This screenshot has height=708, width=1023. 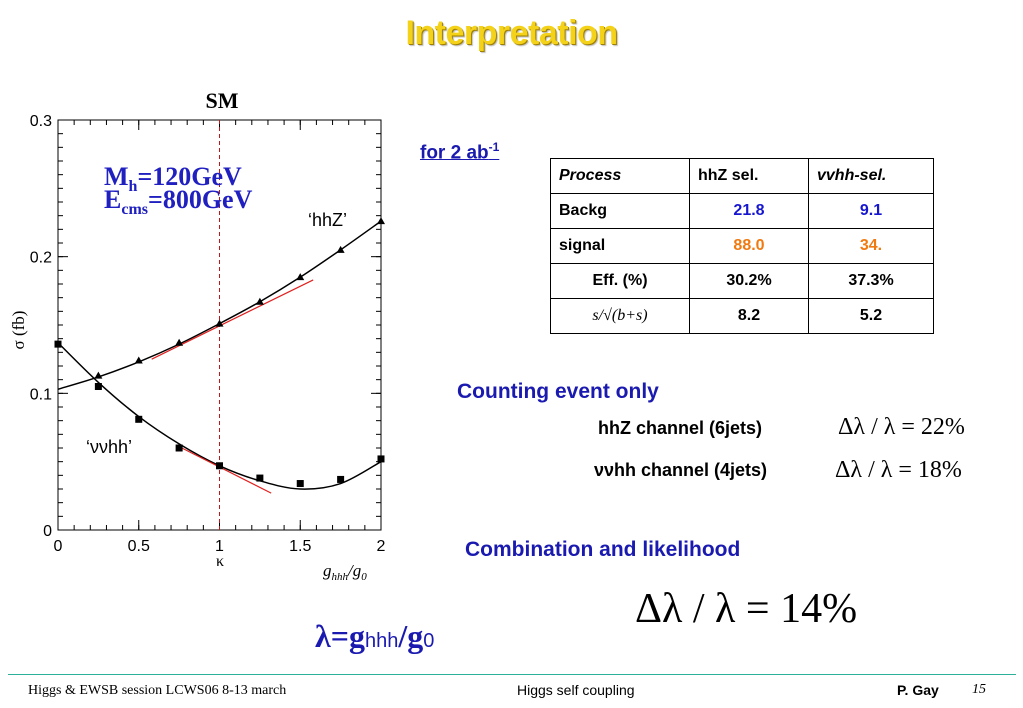 I want to click on counting-title: Counting event only, so click(x=558, y=391).